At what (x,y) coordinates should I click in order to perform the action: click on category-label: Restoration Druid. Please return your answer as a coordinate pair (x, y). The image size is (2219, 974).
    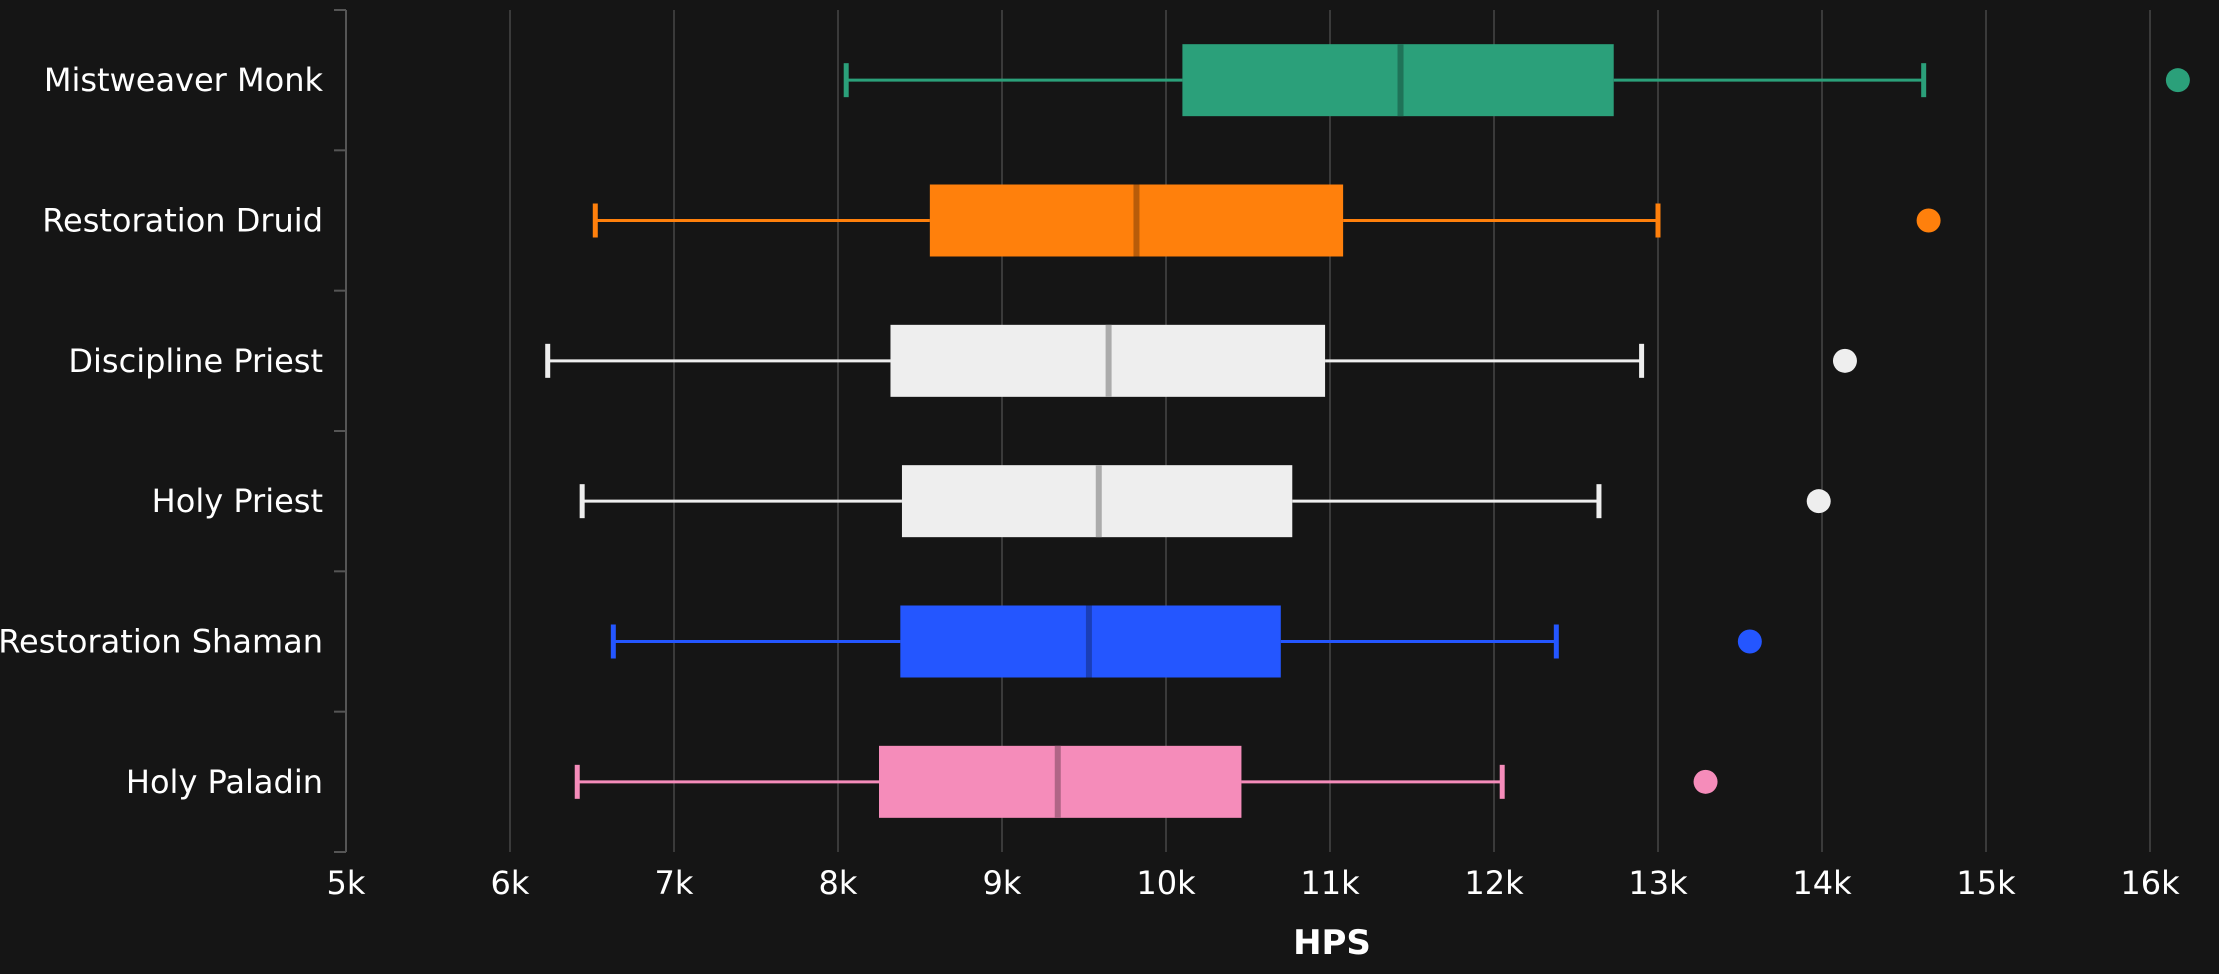
    Looking at the image, I should click on (182, 221).